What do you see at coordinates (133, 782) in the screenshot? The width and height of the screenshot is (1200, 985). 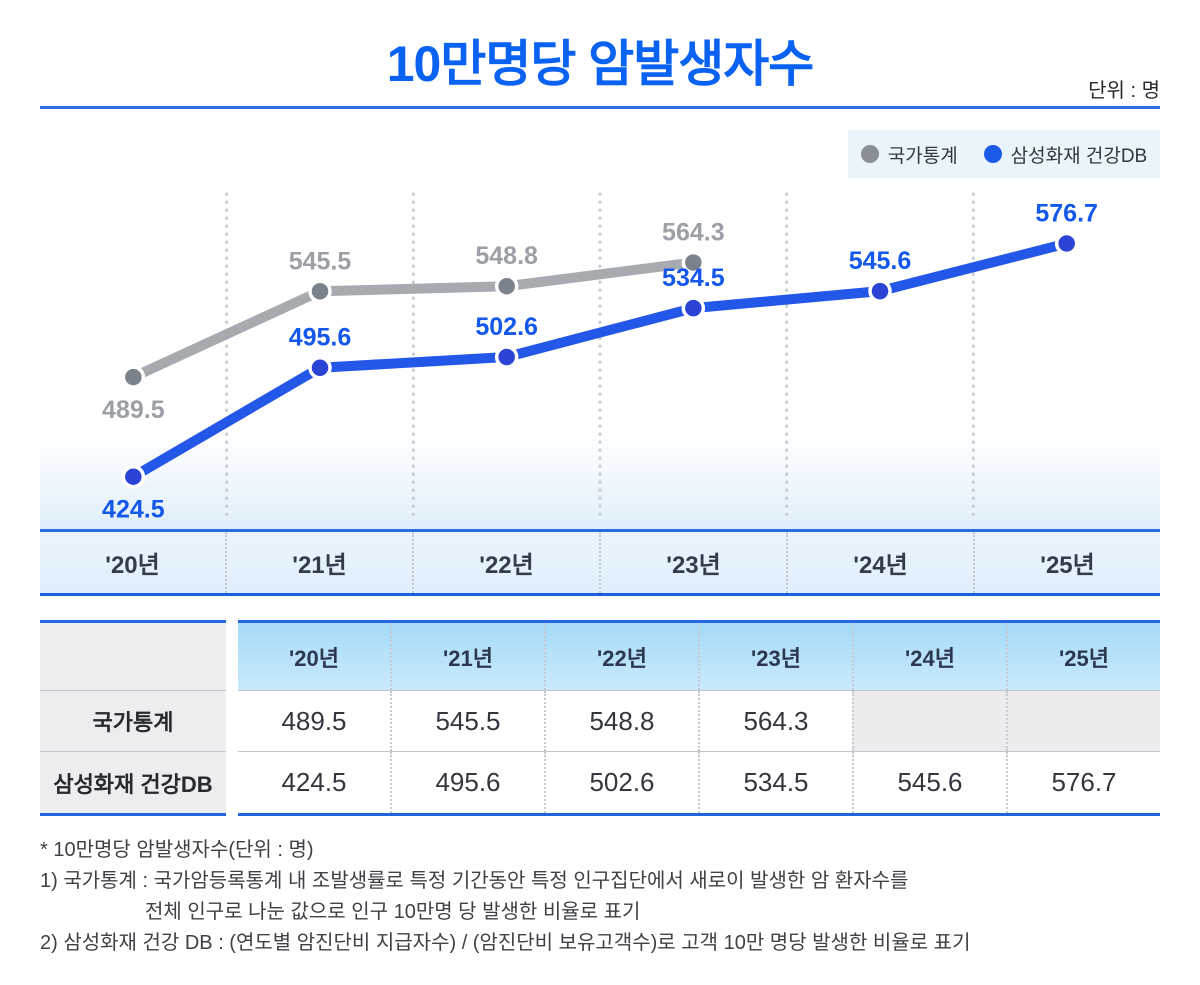 I see `table-row-label-samsung: 삼성화재 건강DB` at bounding box center [133, 782].